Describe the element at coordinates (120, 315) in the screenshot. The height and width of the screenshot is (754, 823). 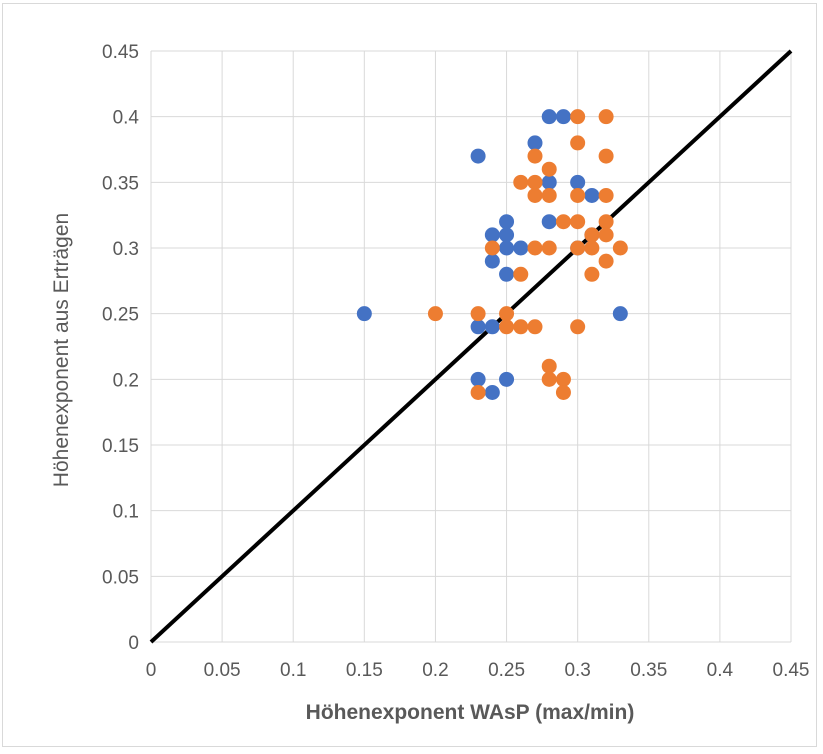
I see `y-tick-label: 0.25` at that location.